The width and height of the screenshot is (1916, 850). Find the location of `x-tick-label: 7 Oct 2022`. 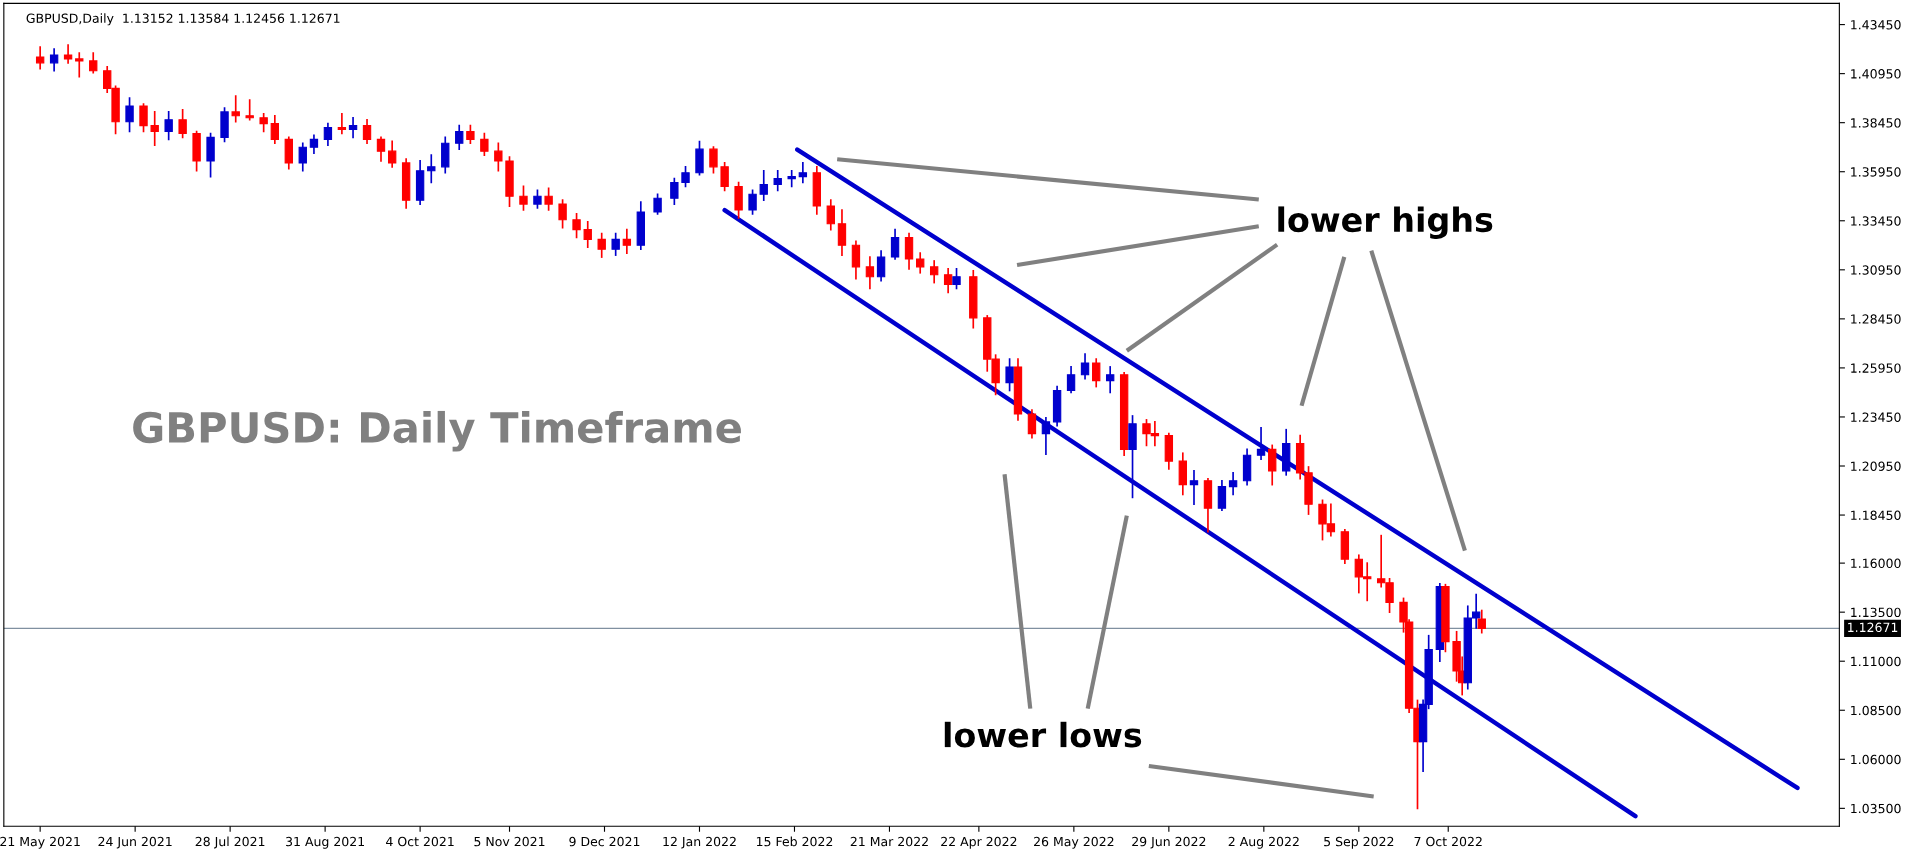

x-tick-label: 7 Oct 2022 is located at coordinates (1448, 841).